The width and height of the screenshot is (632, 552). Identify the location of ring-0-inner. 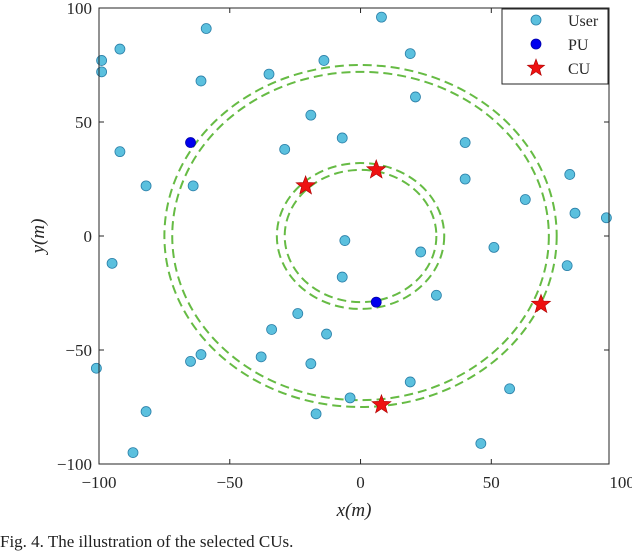
(360, 236).